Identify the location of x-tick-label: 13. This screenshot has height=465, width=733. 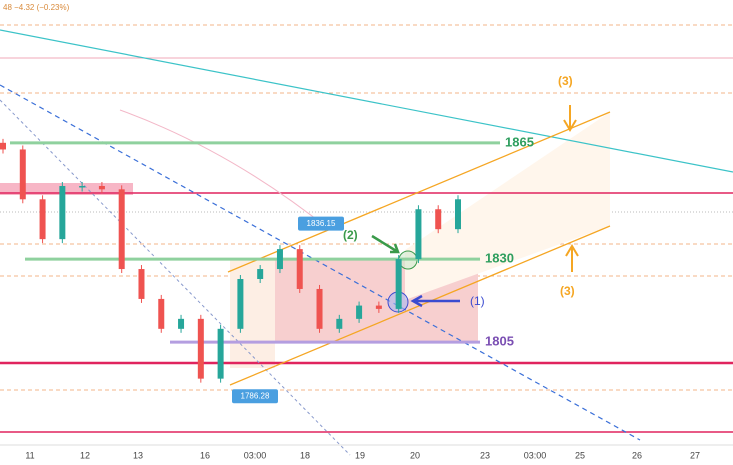
(138, 455).